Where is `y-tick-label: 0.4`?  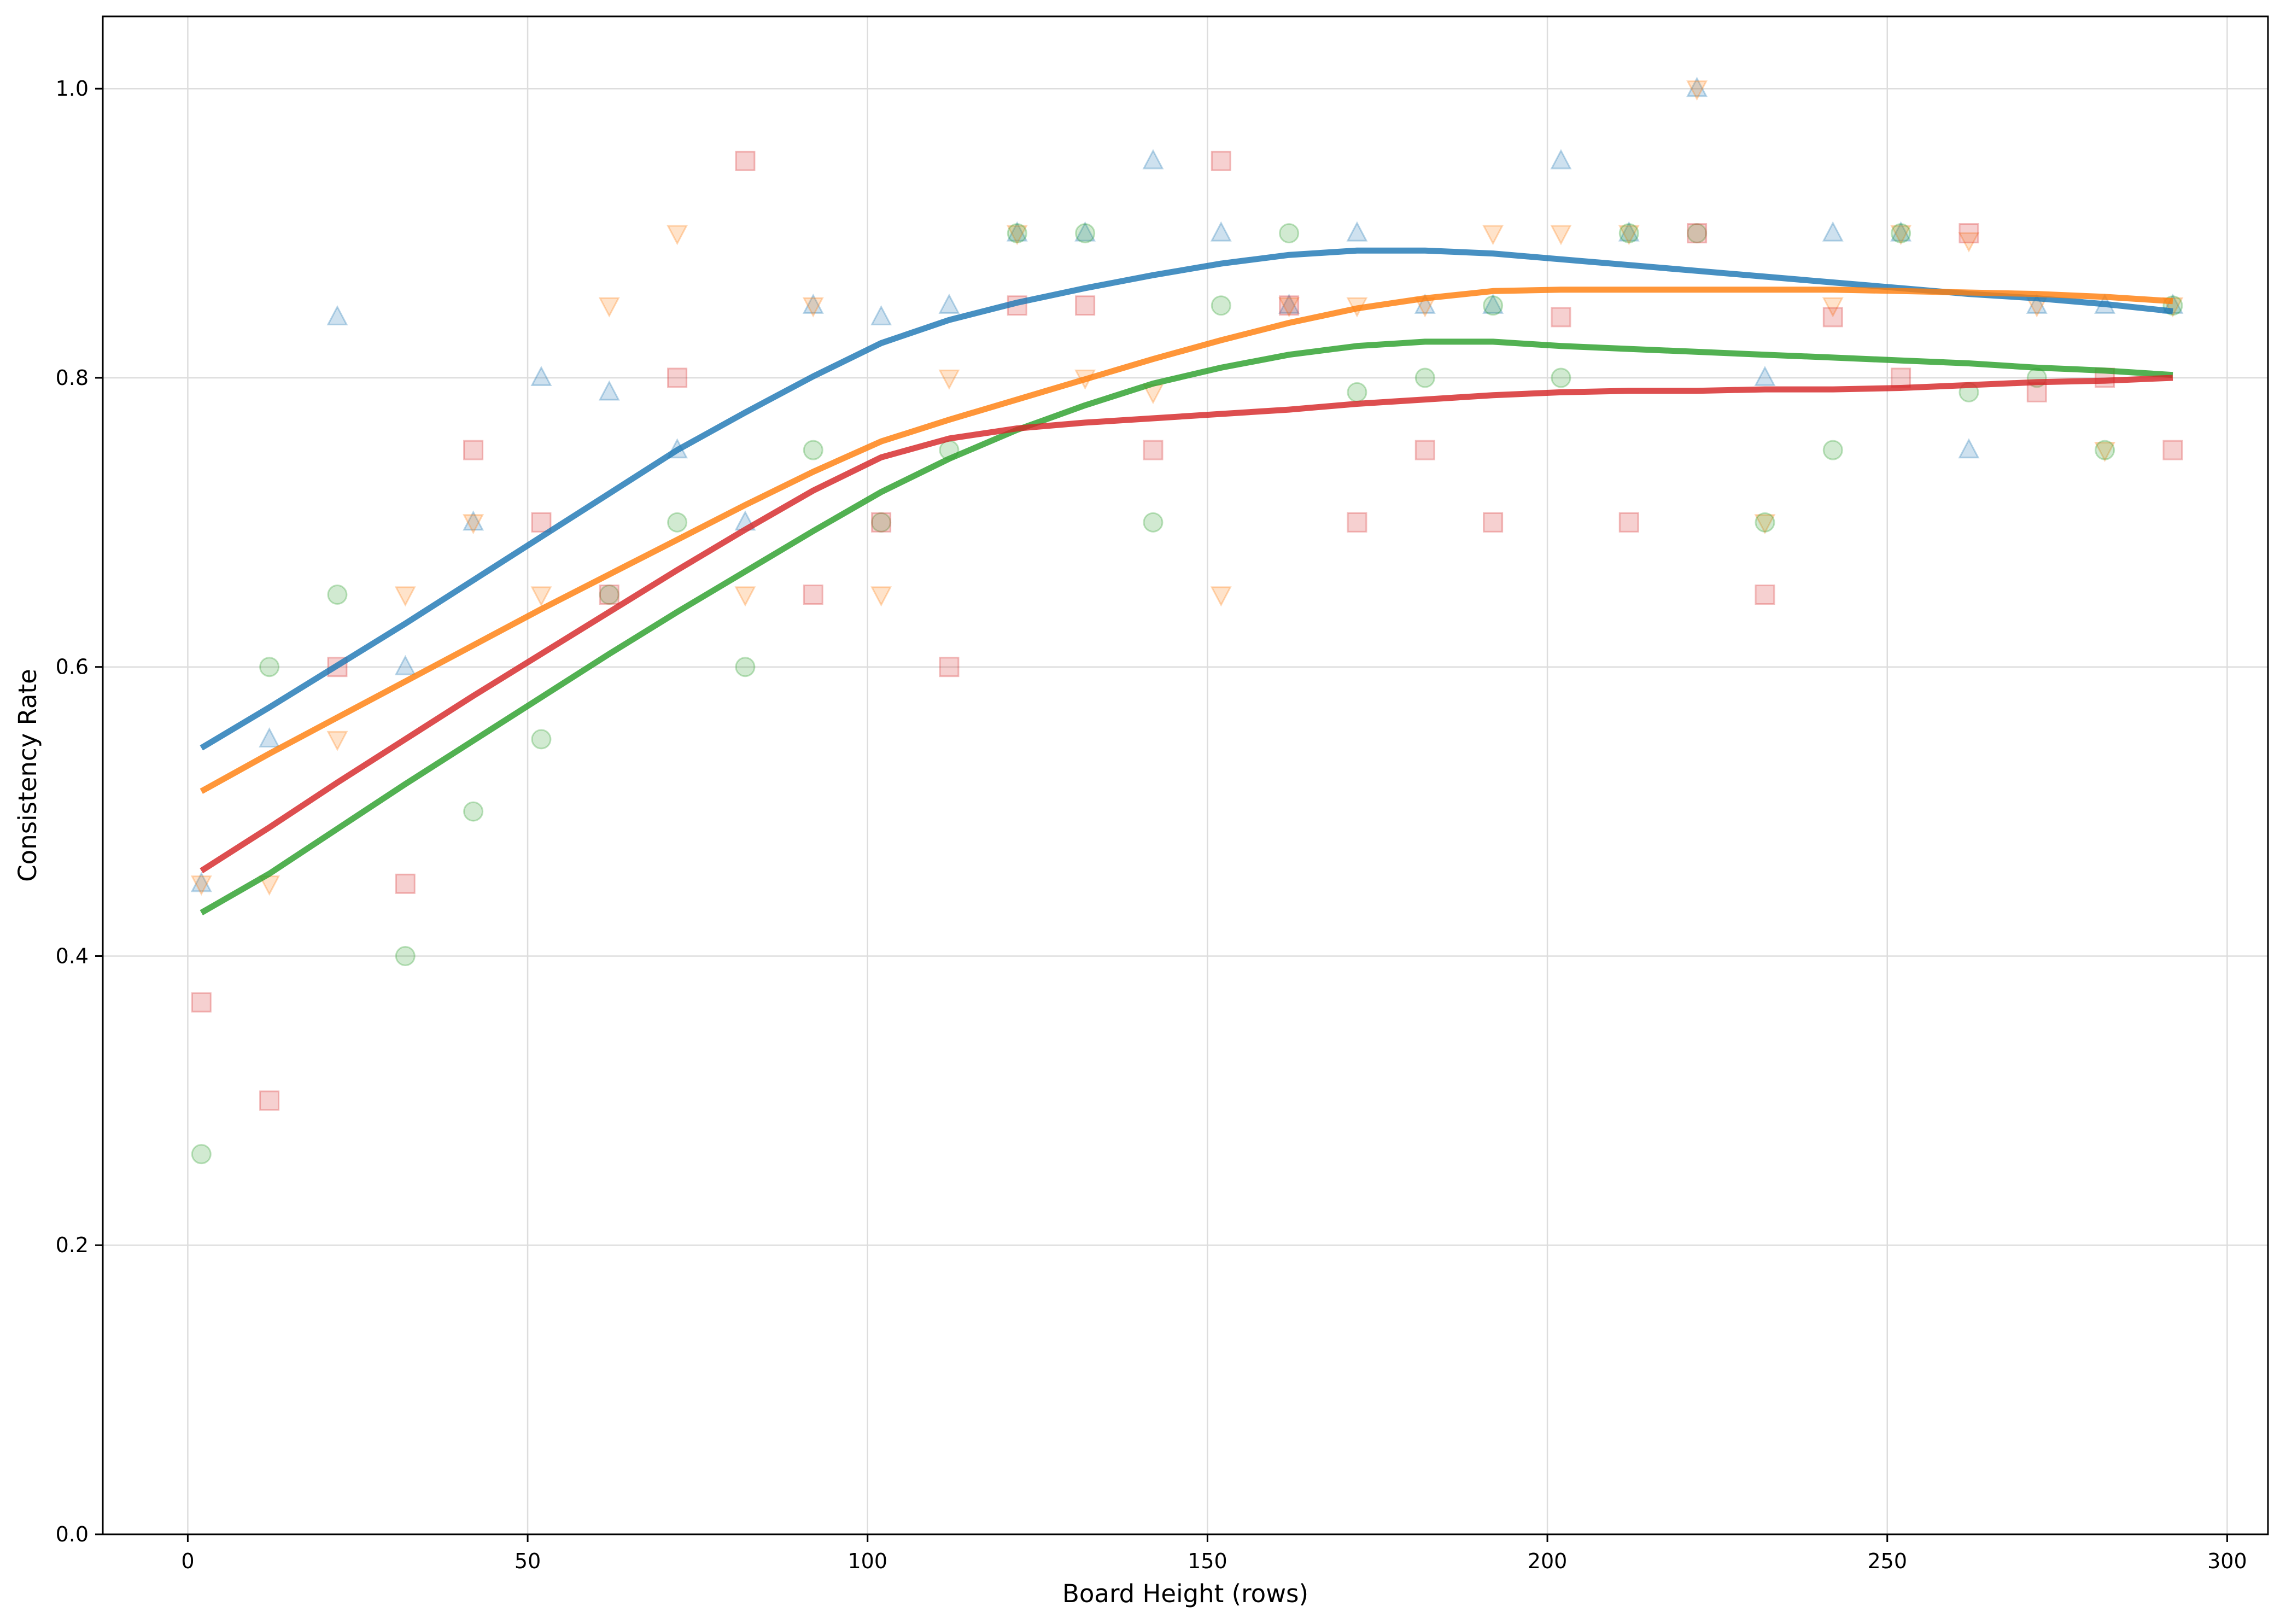 y-tick-label: 0.4 is located at coordinates (73, 956).